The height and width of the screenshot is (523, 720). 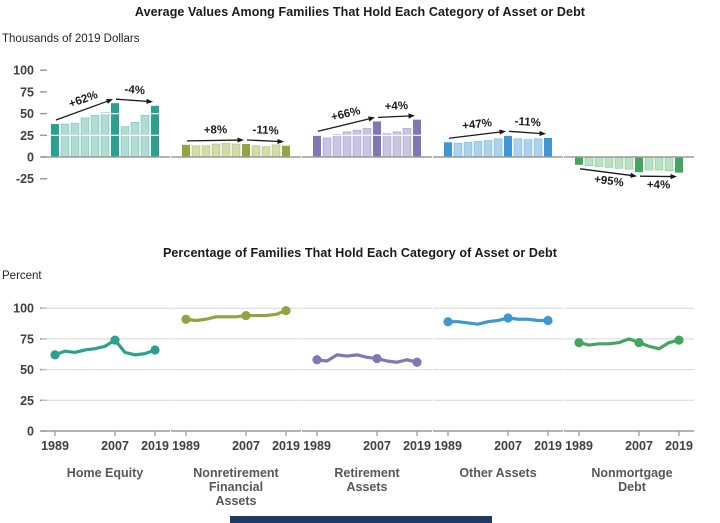 What do you see at coordinates (396, 106) in the screenshot?
I see `pct-change-label: +4%` at bounding box center [396, 106].